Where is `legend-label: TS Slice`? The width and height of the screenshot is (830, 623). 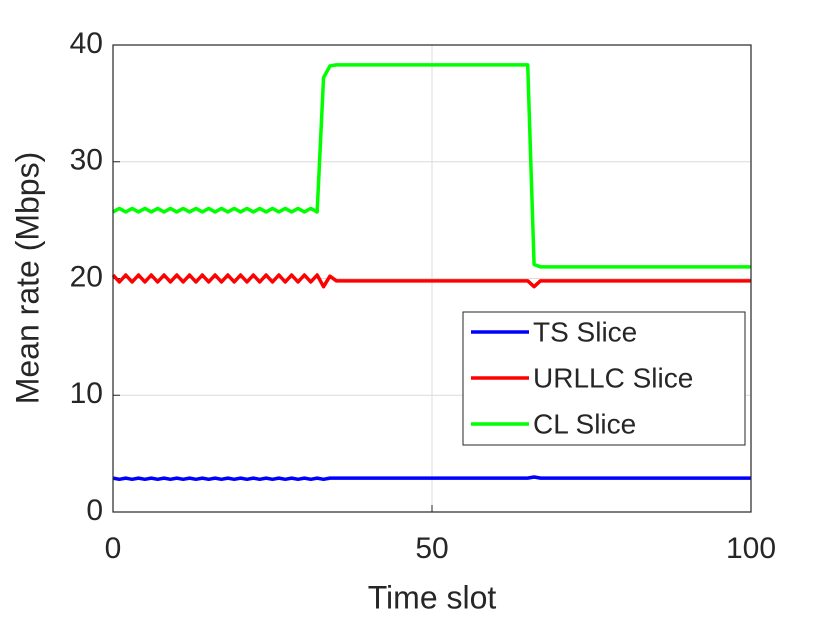
legend-label: TS Slice is located at coordinates (585, 331).